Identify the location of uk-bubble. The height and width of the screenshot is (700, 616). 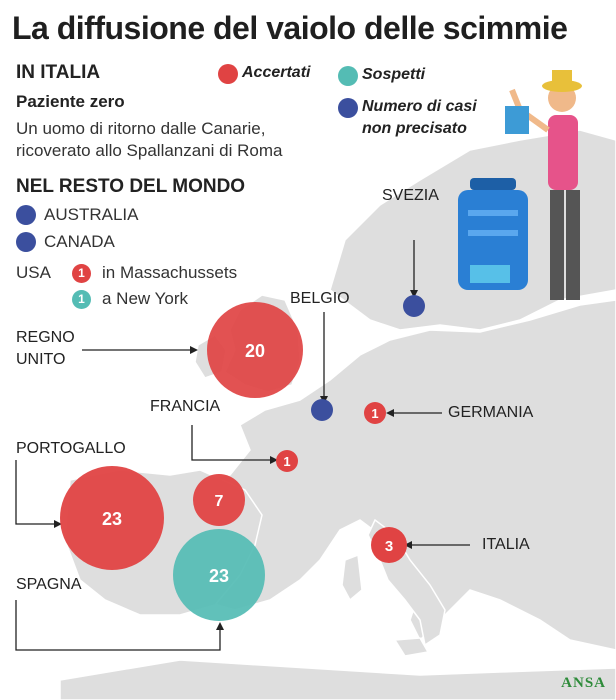
(255, 350).